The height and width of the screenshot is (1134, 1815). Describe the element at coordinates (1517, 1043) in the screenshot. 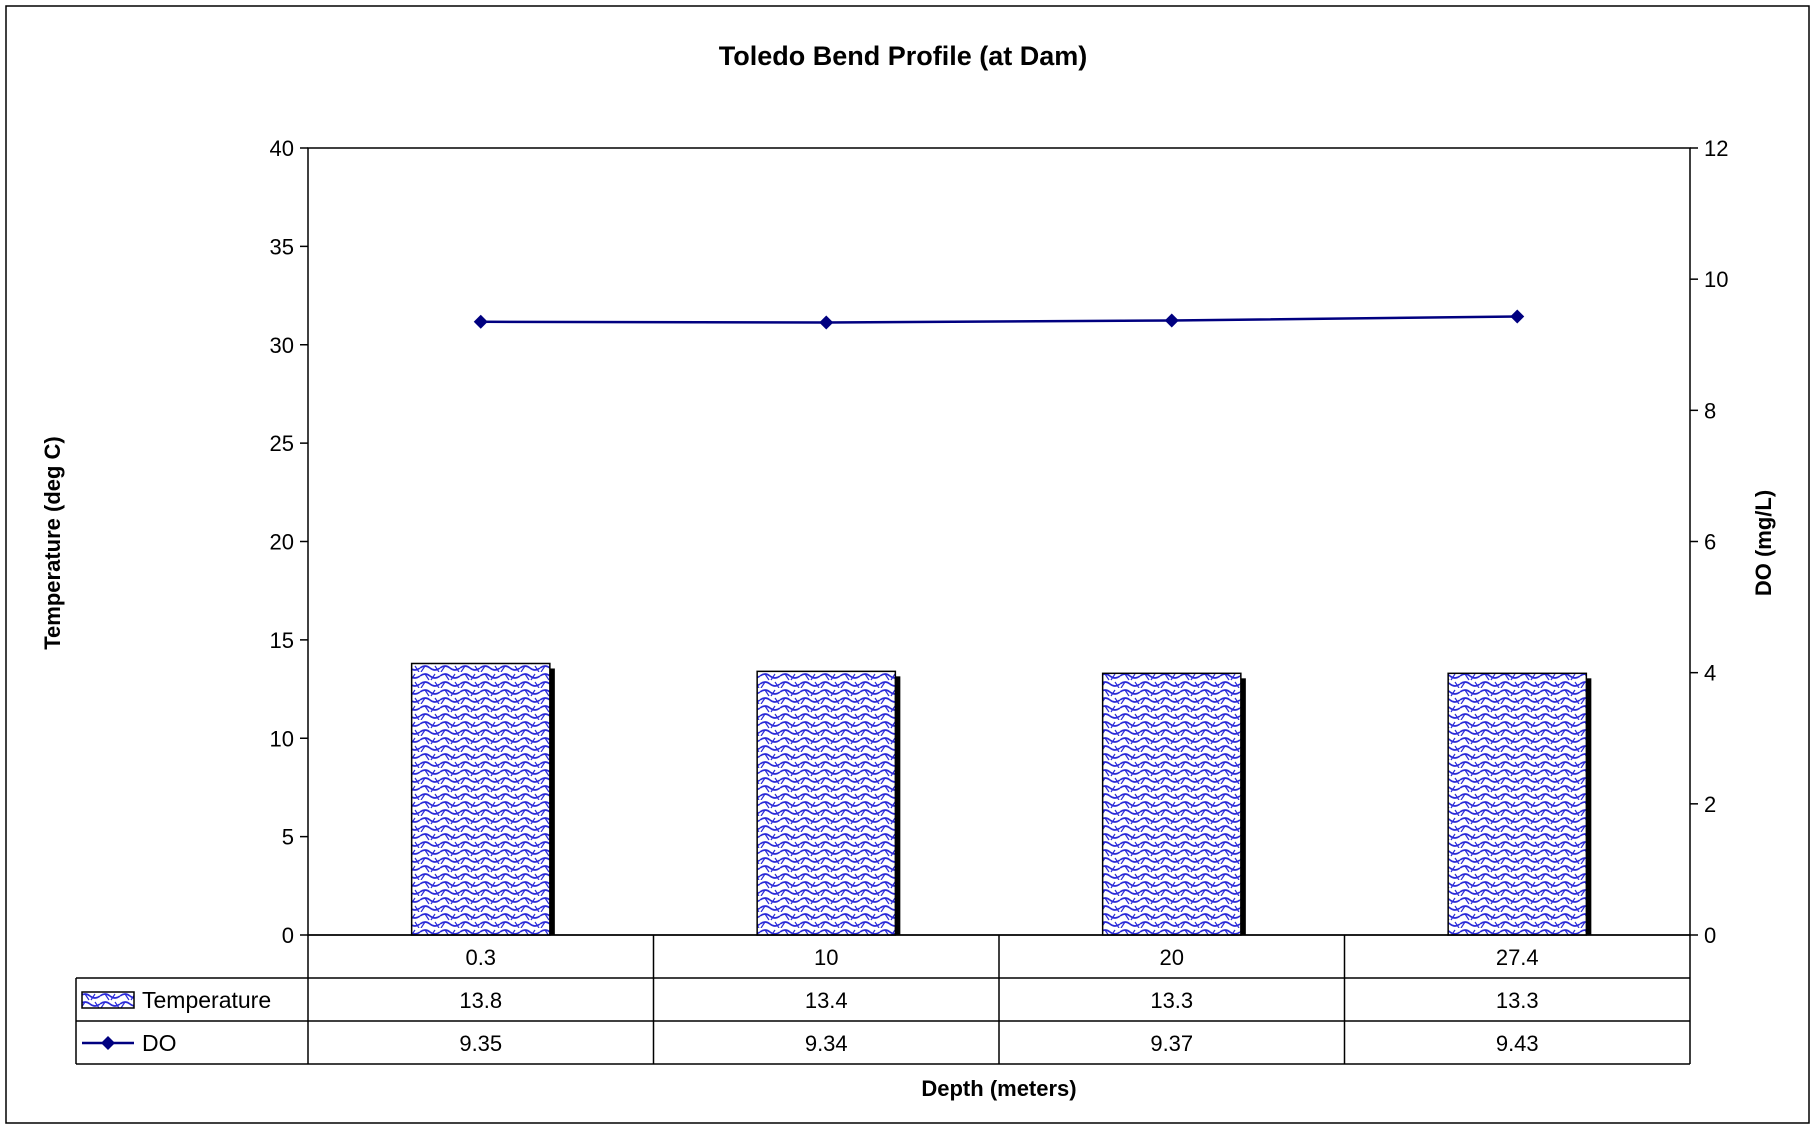

I see `data-label: 9.43` at that location.